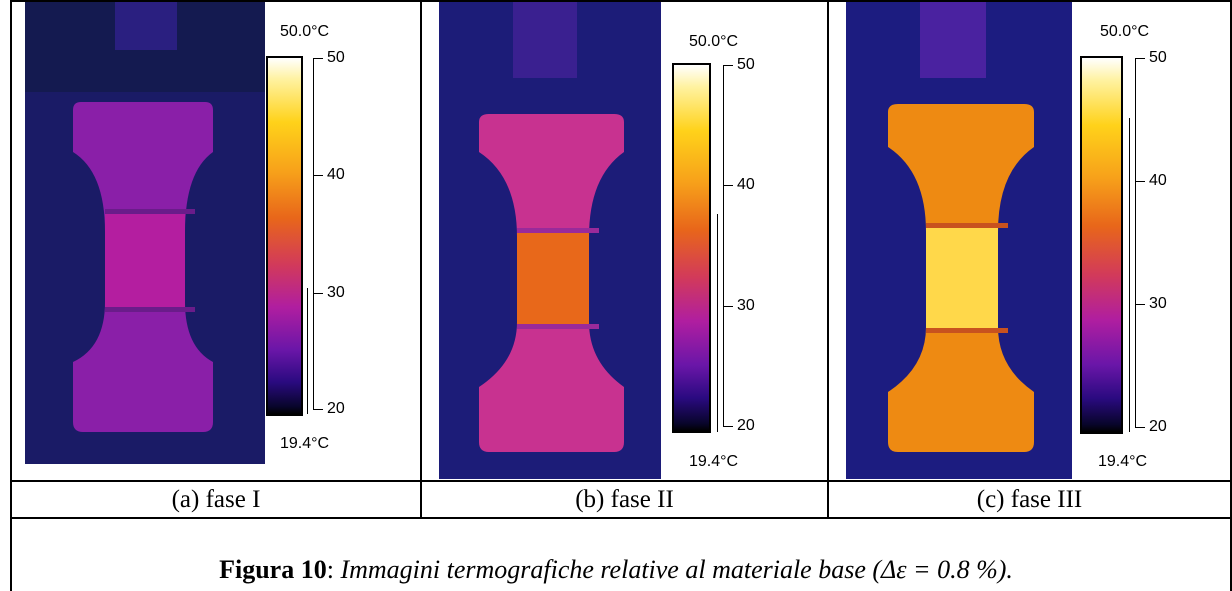 This screenshot has height=591, width=1232. Describe the element at coordinates (624, 499) in the screenshot. I see `caption-b: (b) fase II` at that location.